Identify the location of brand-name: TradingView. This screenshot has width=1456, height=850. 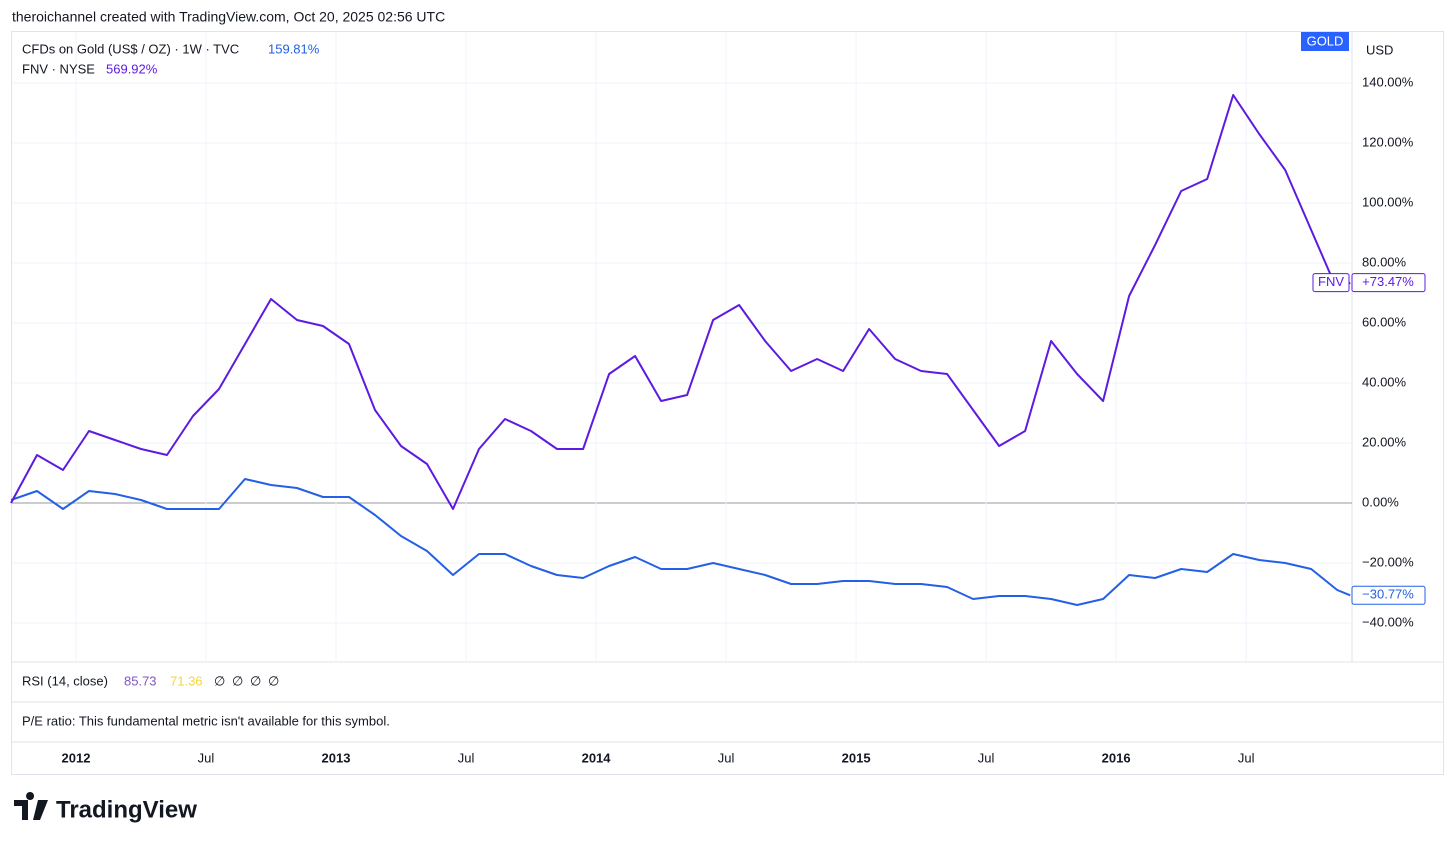
(126, 809).